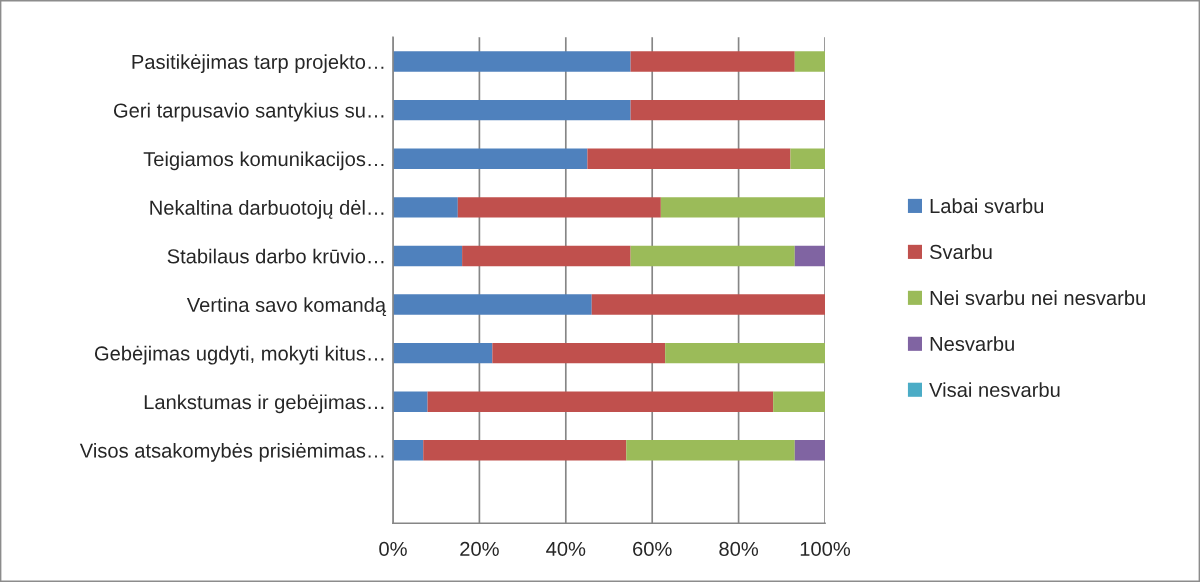 The width and height of the screenshot is (1200, 582). What do you see at coordinates (652, 549) in the screenshot?
I see `x-tick-label: 60%` at bounding box center [652, 549].